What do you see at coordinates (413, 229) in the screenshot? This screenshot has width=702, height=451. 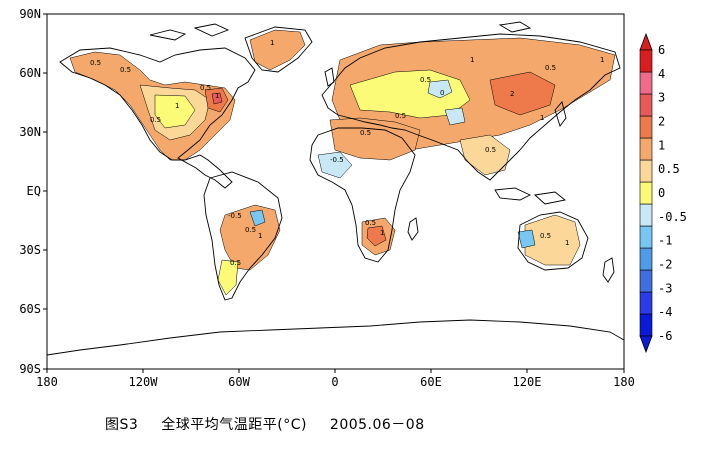 I see `coast-madagascar` at bounding box center [413, 229].